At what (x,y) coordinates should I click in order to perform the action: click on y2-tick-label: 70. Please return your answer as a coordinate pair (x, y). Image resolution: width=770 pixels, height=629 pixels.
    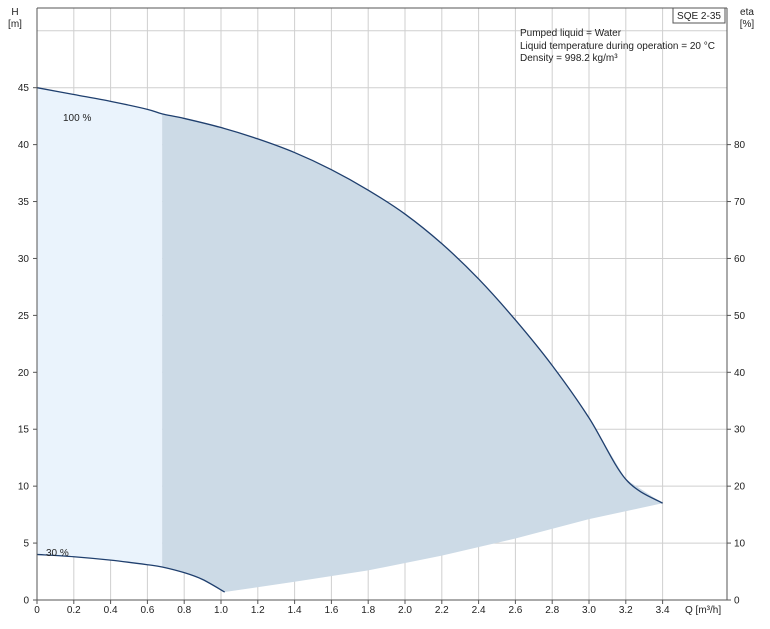
    Looking at the image, I should click on (740, 202).